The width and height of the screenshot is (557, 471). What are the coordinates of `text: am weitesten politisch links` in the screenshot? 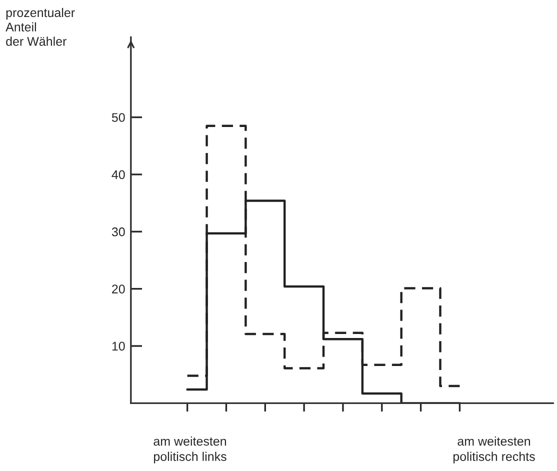 It's located at (190, 450).